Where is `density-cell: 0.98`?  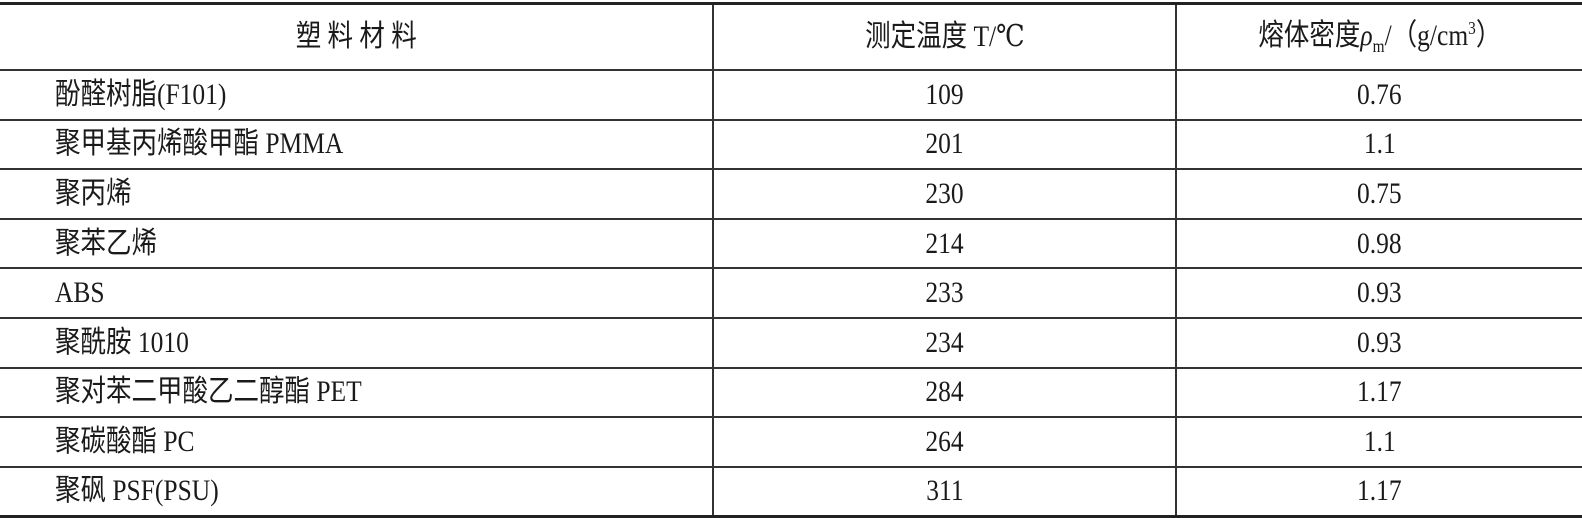 density-cell: 0.98 is located at coordinates (1378, 243).